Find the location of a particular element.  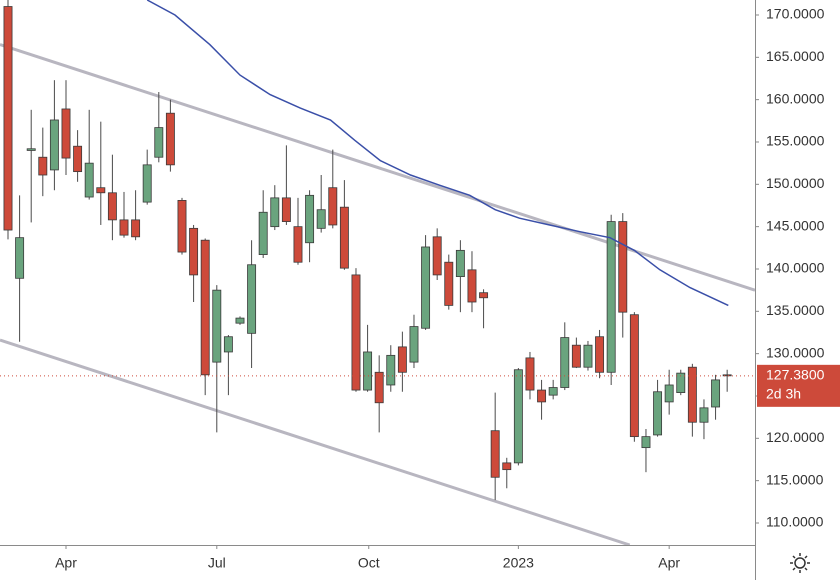

y-tick-label: 135.0000 is located at coordinates (795, 310).